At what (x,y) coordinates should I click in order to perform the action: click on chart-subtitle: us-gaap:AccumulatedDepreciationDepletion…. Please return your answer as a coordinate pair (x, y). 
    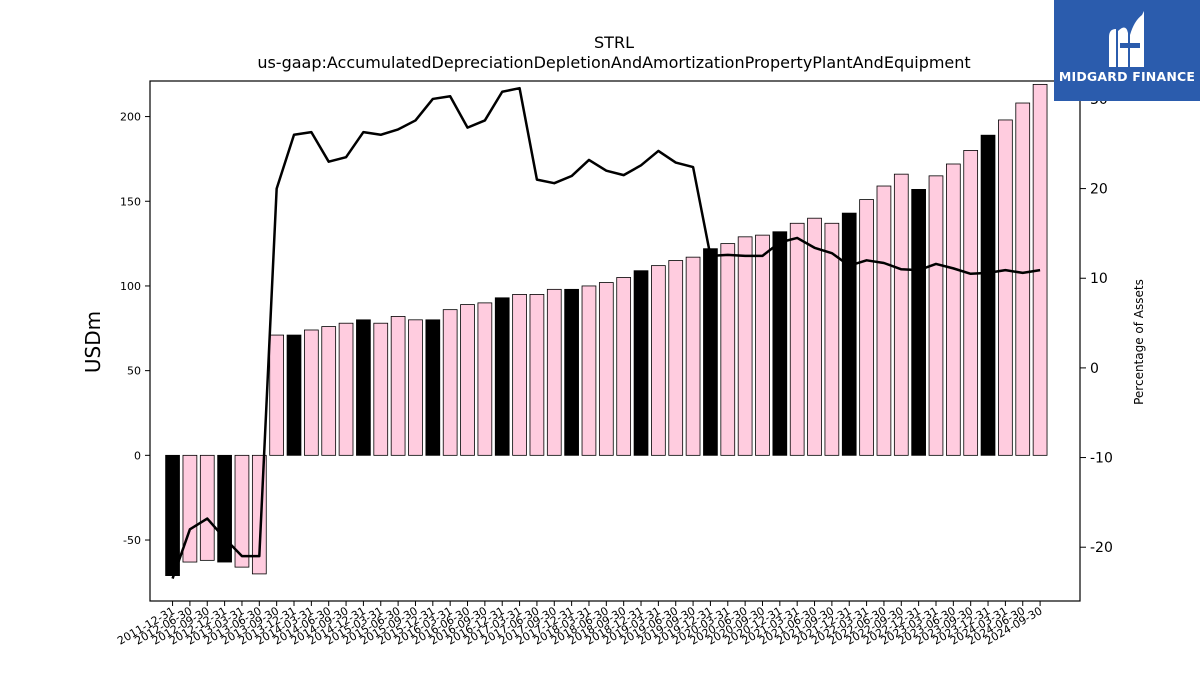
    Looking at the image, I should click on (613, 62).